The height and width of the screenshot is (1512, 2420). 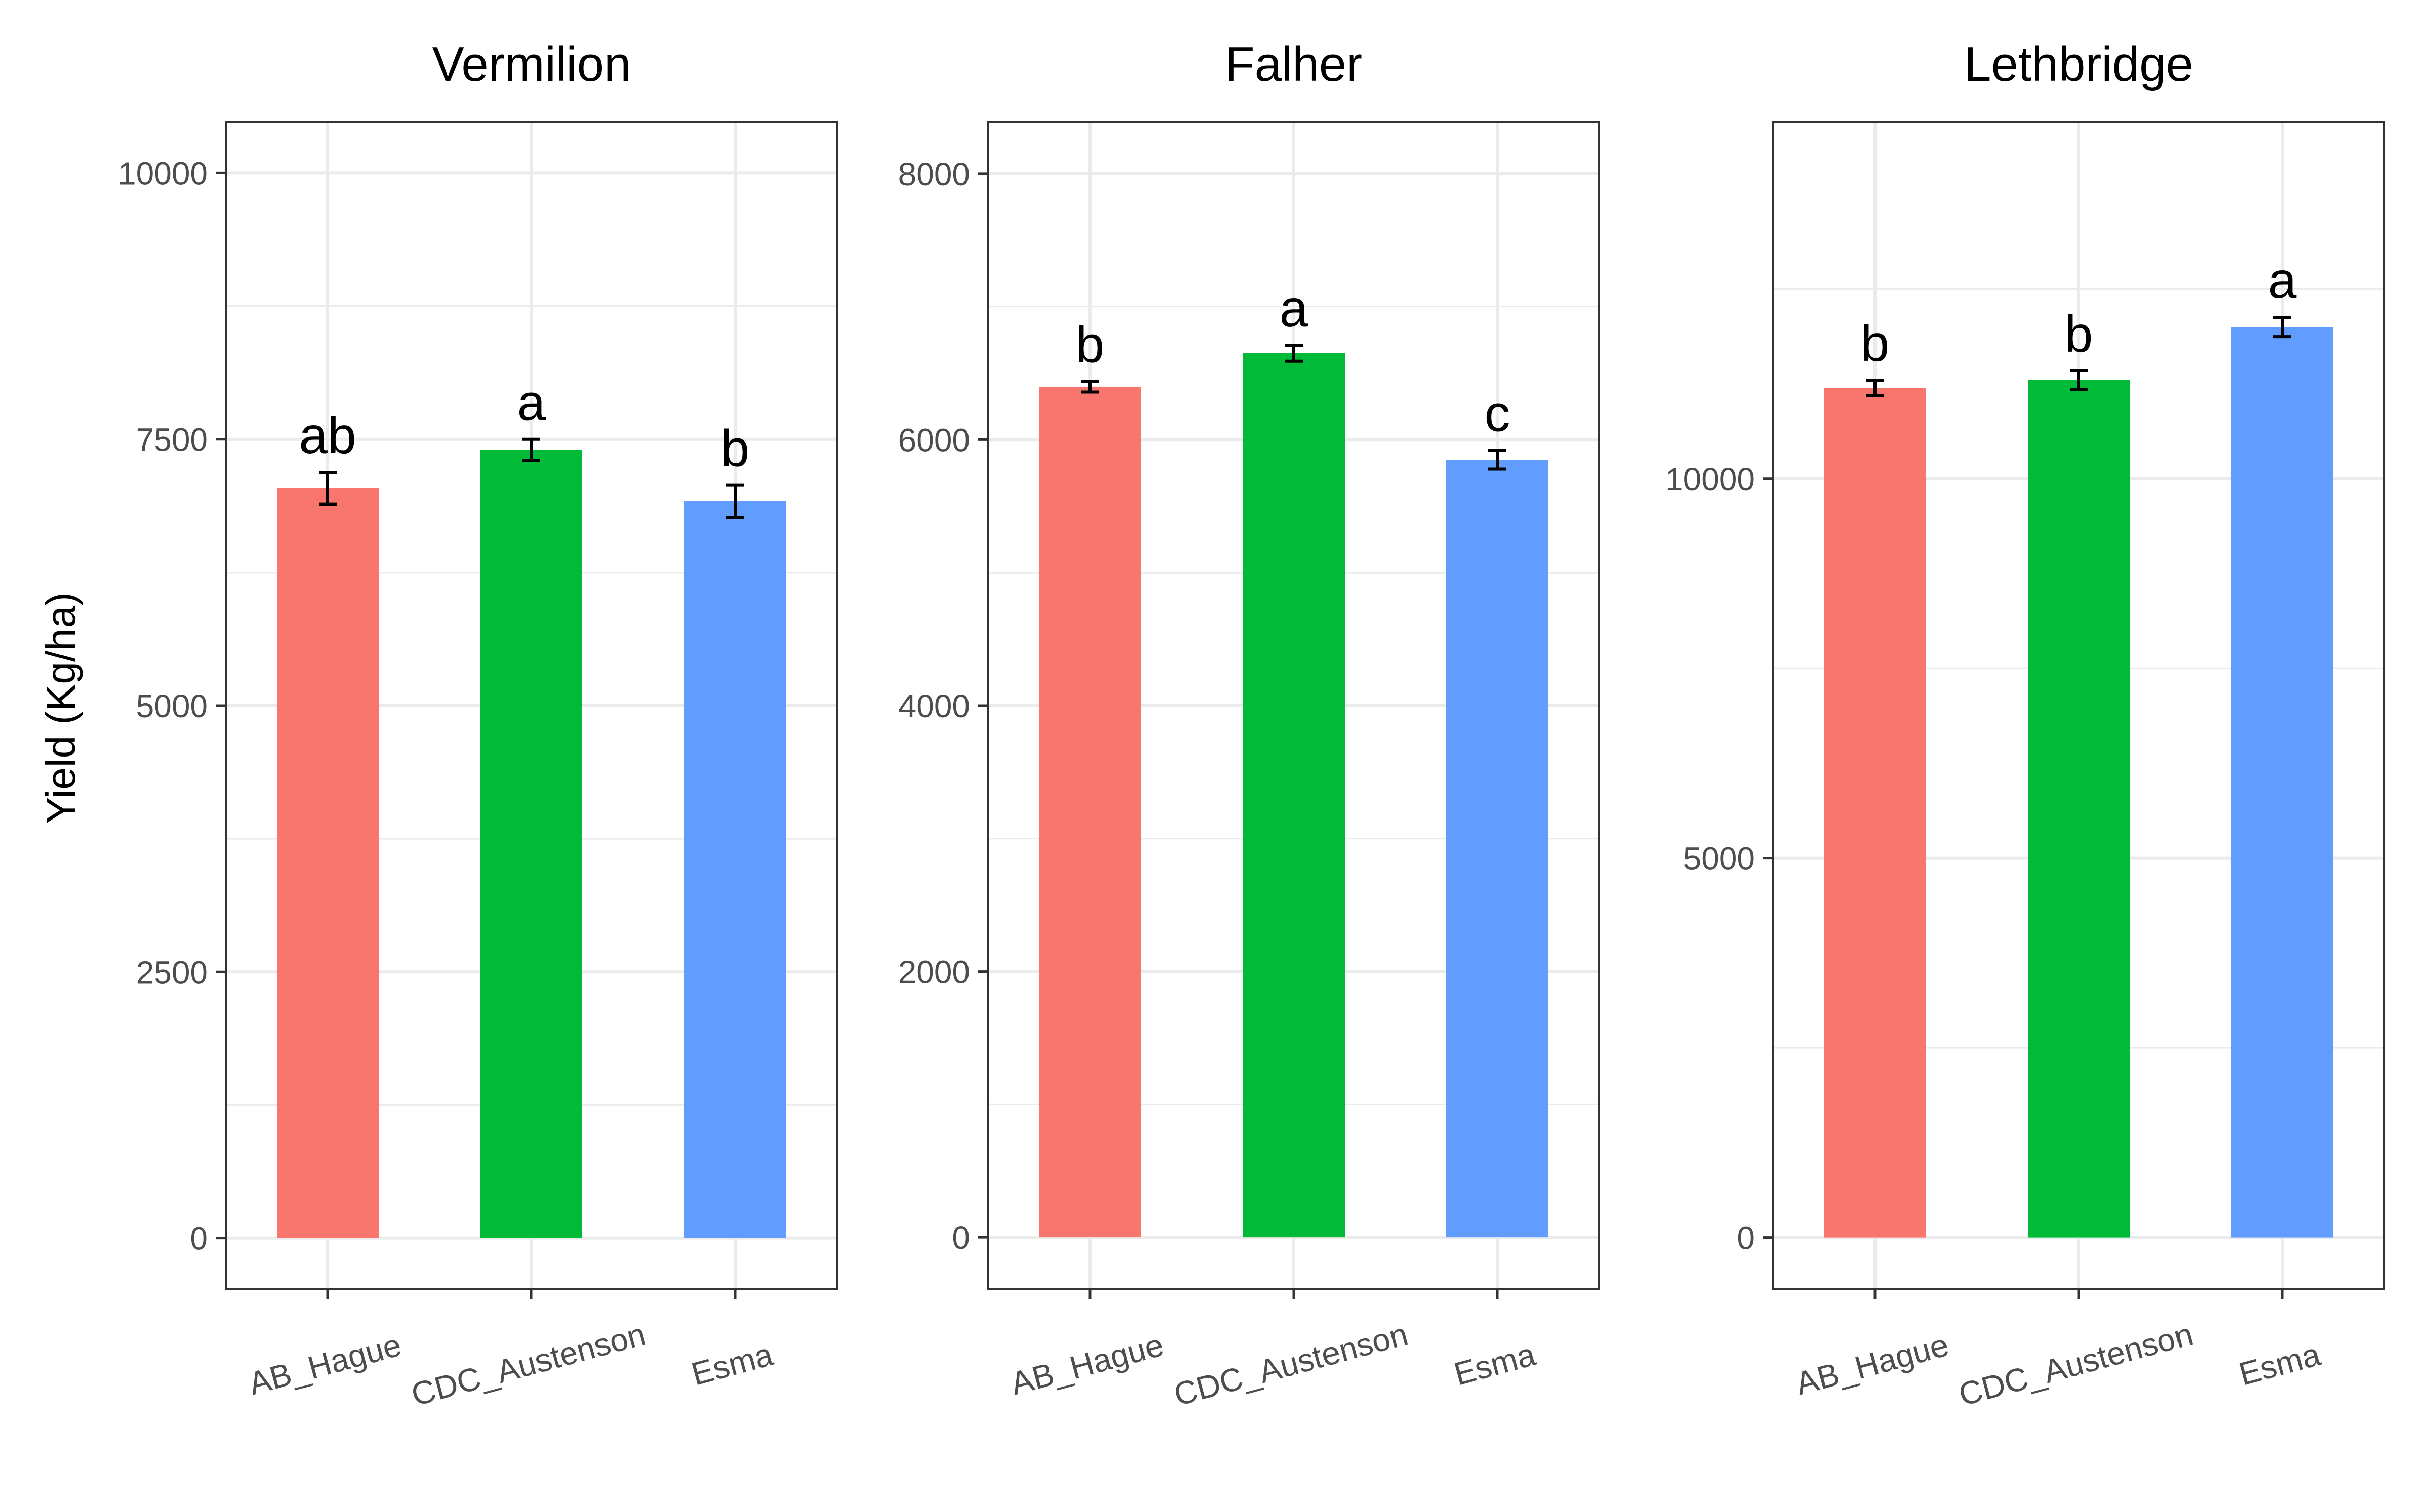 I want to click on panel-title: Lethbridge, so click(x=2078, y=64).